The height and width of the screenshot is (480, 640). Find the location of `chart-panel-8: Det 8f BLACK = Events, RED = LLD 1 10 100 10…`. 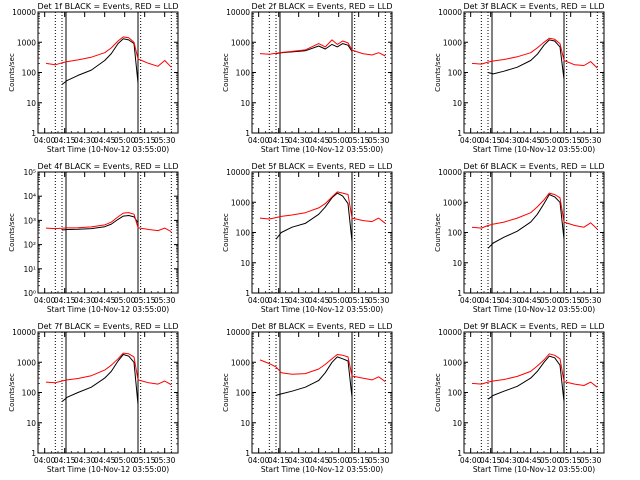

chart-panel-8: Det 8f BLACK = Events, RED = LLD 1 10 100 10… is located at coordinates (307, 398).